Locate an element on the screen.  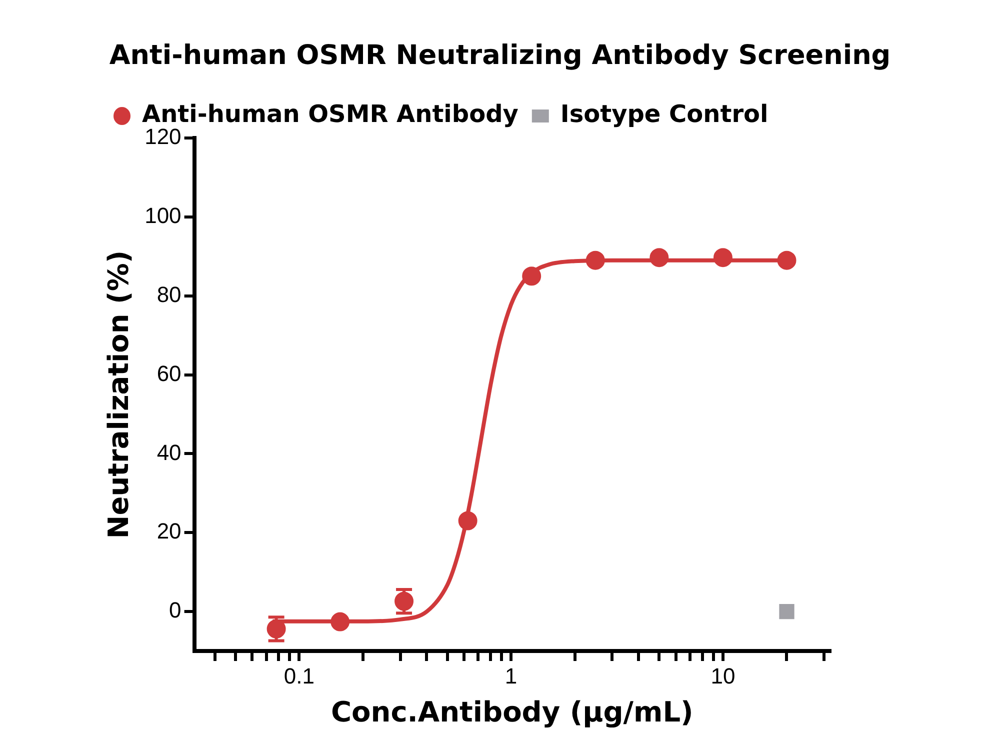
x-tick-label: 0.1 is located at coordinates (299, 675).